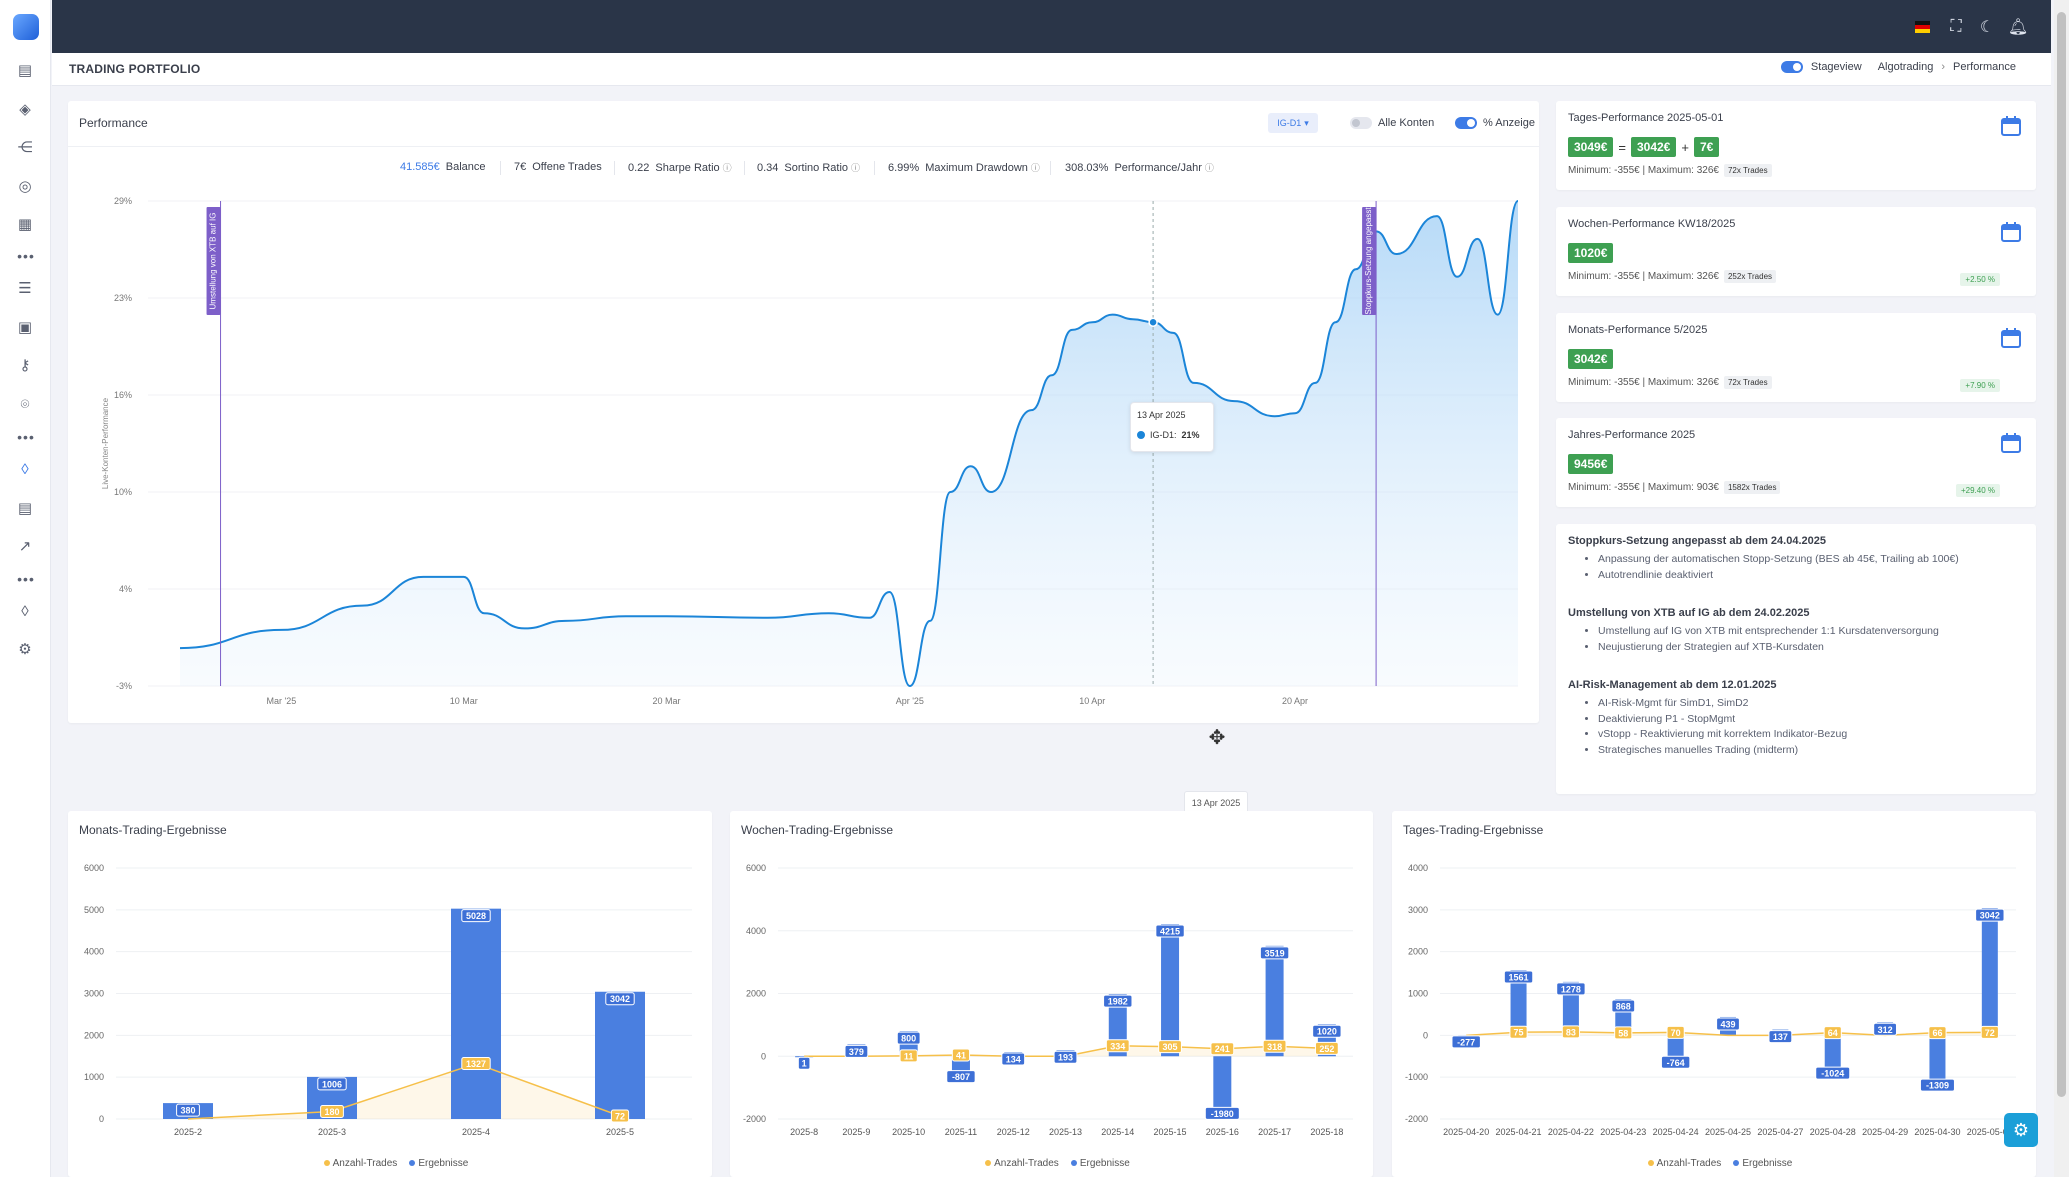 Image resolution: width=2069 pixels, height=1177 pixels. I want to click on x-tick-label: 2025-14, so click(1117, 1132).